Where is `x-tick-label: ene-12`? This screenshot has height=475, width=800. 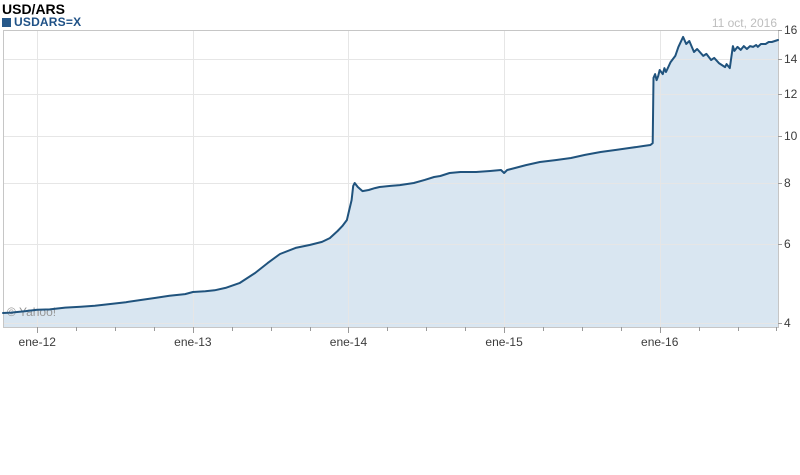
x-tick-label: ene-12 is located at coordinates (38, 342).